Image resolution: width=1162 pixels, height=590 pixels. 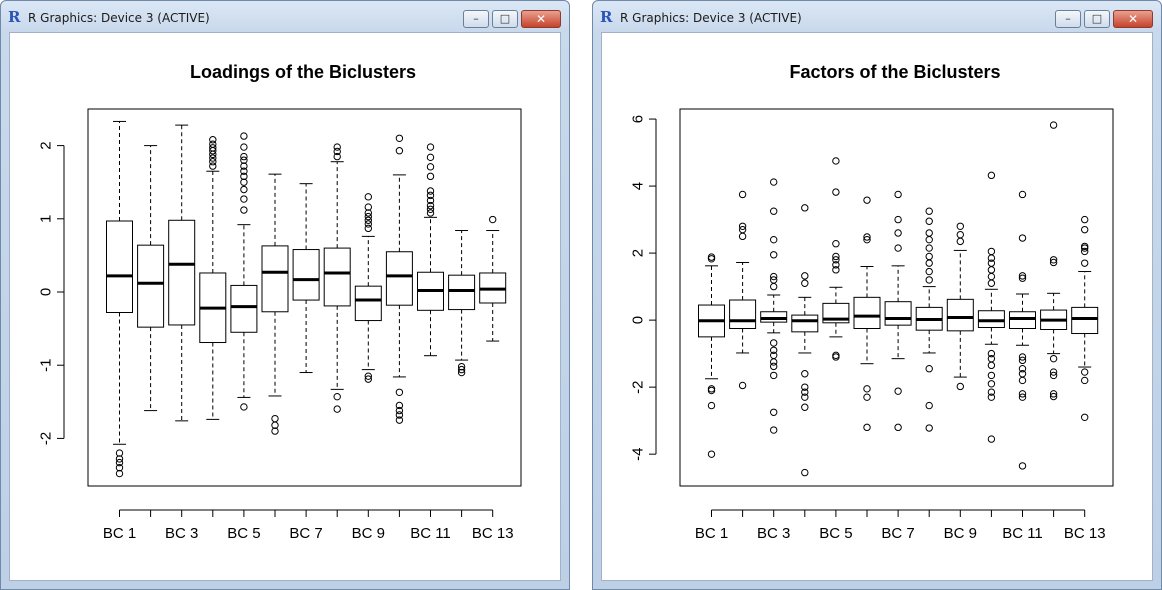 What do you see at coordinates (46, 365) in the screenshot?
I see `y-tick-label: -1` at bounding box center [46, 365].